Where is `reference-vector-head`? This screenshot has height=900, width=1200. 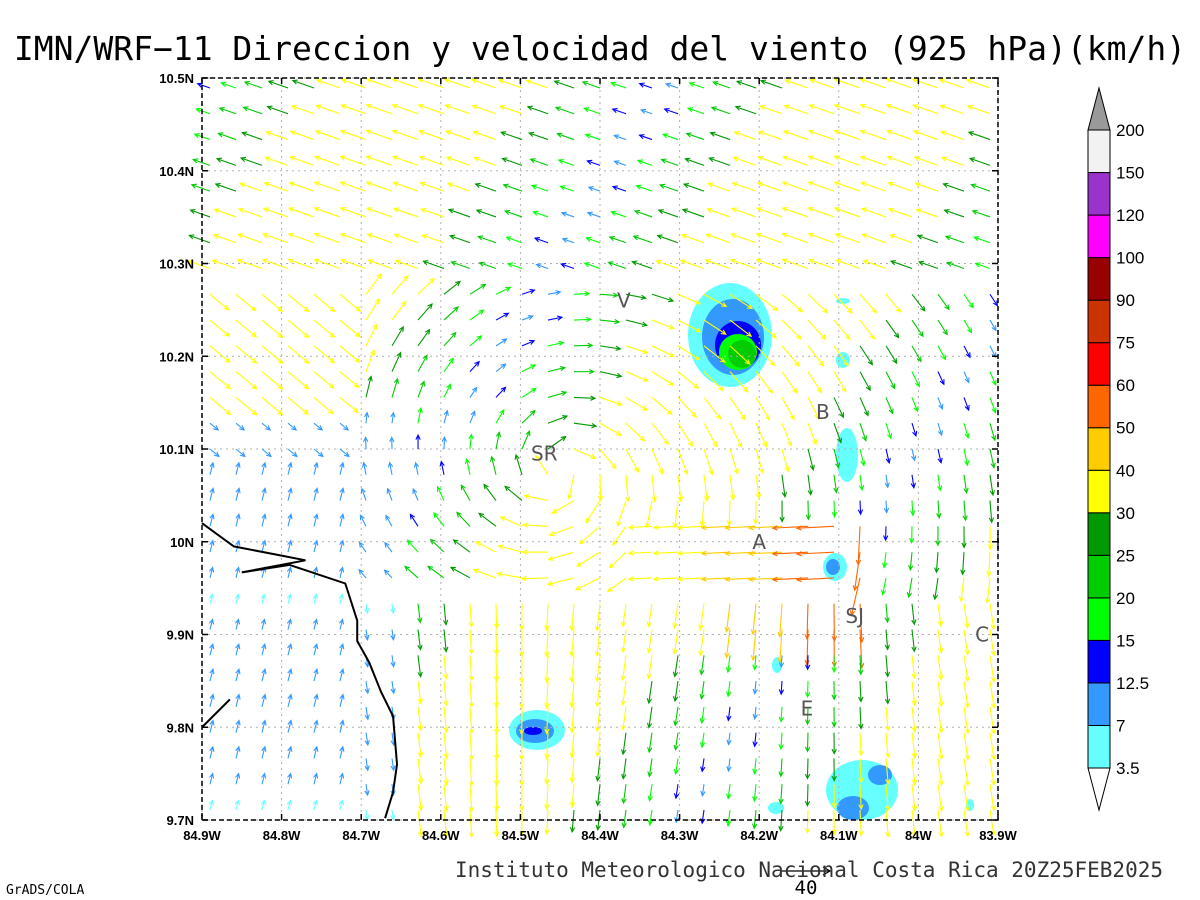 reference-vector-head is located at coordinates (827, 871).